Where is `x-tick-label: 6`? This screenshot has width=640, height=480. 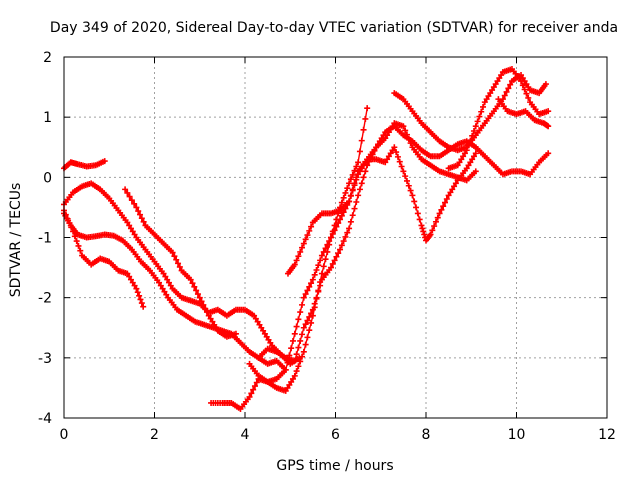
x-tick-label: 6 is located at coordinates (335, 435).